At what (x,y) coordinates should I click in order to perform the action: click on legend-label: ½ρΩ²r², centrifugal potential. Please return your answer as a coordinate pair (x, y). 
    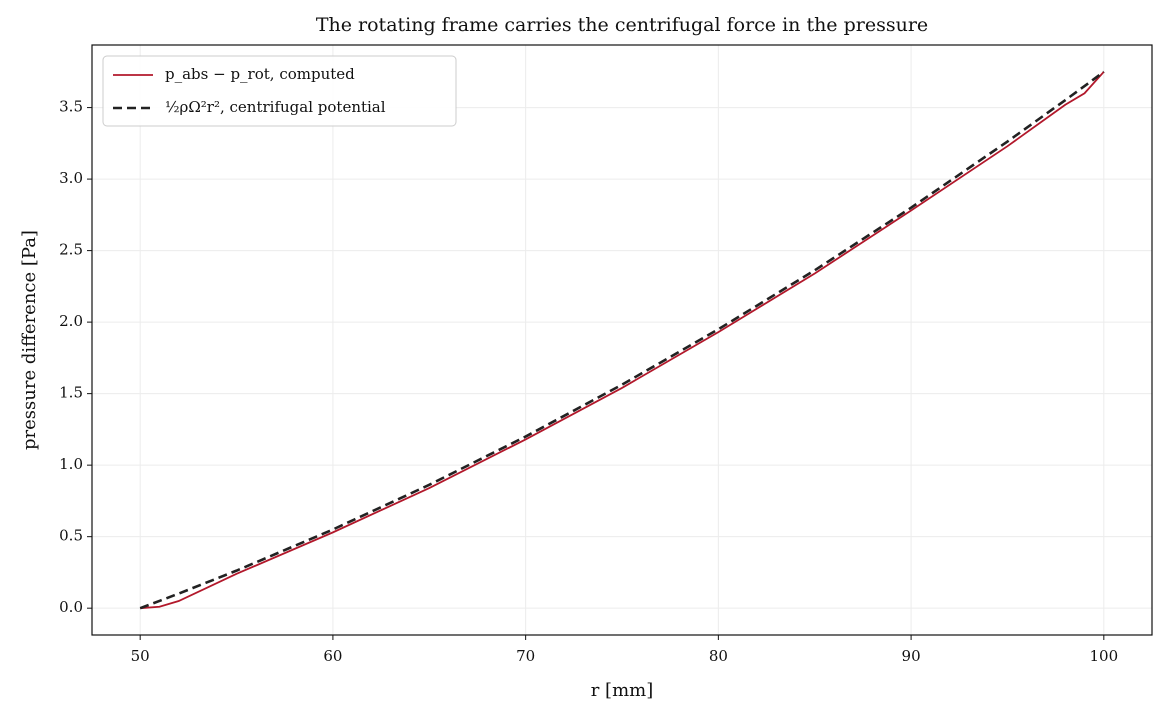
    Looking at the image, I should click on (275, 107).